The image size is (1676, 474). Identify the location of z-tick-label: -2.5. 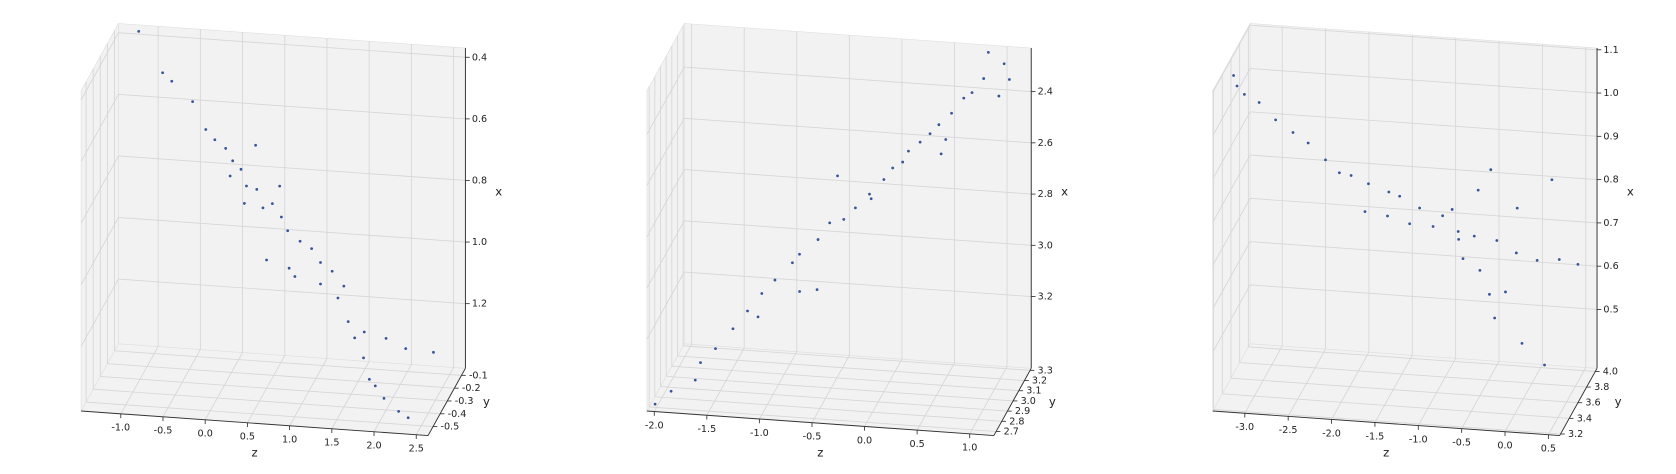
(1288, 430).